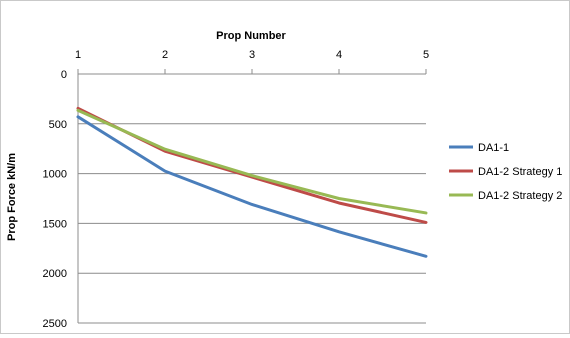 The image size is (570, 338). What do you see at coordinates (55, 224) in the screenshot?
I see `y-tick-label: 1500` at bounding box center [55, 224].